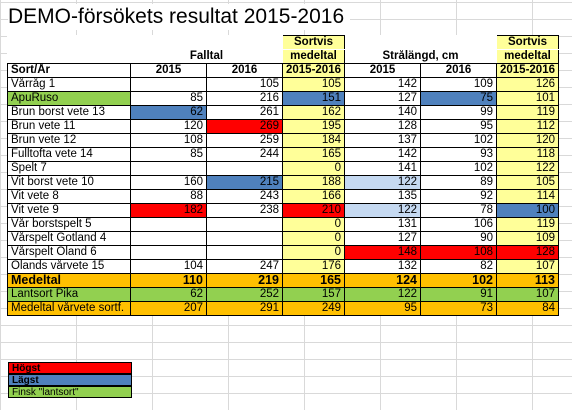  Describe the element at coordinates (69, 127) in the screenshot. I see `row-label: Brun vete 11` at that location.